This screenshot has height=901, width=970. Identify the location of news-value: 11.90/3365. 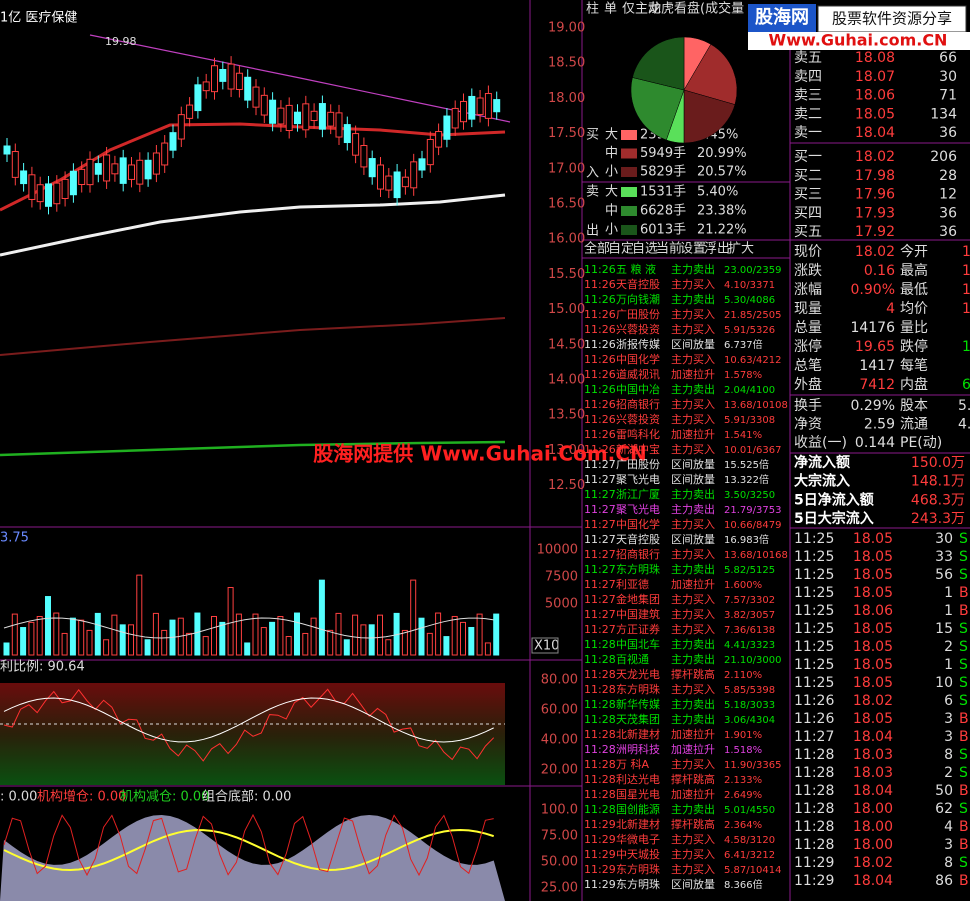
(752, 765).